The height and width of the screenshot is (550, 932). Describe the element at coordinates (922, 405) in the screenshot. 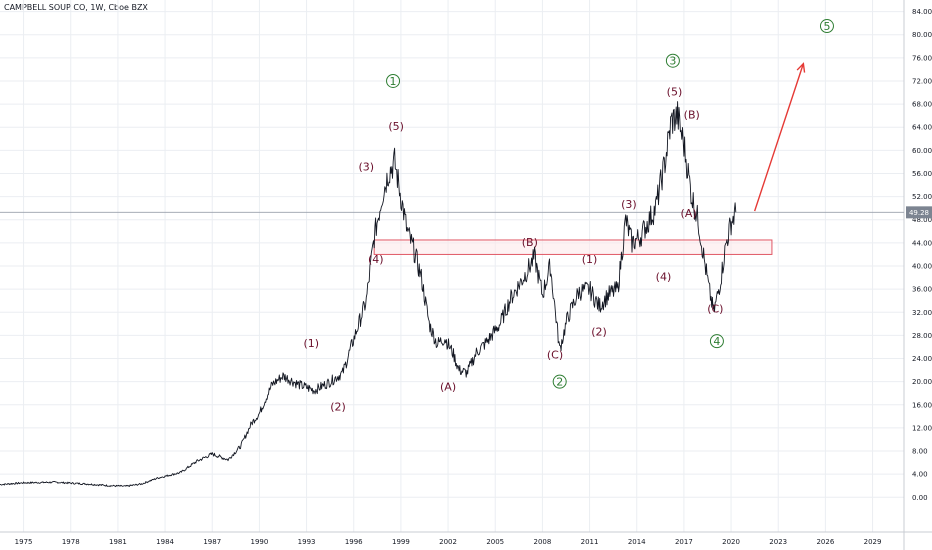

I see `y-tick-label: 16.00` at that location.